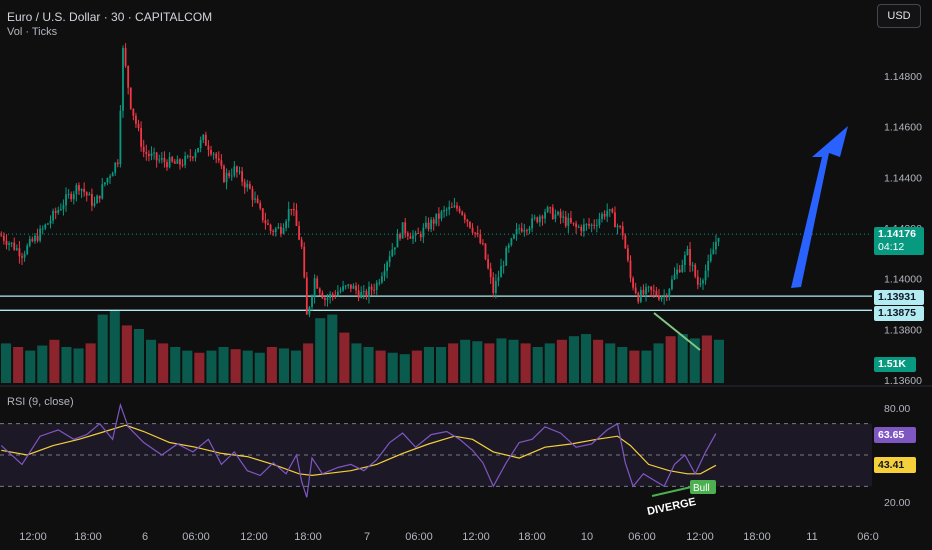 The width and height of the screenshot is (932, 550). I want to click on time-axis-tick: 12:00, so click(700, 537).